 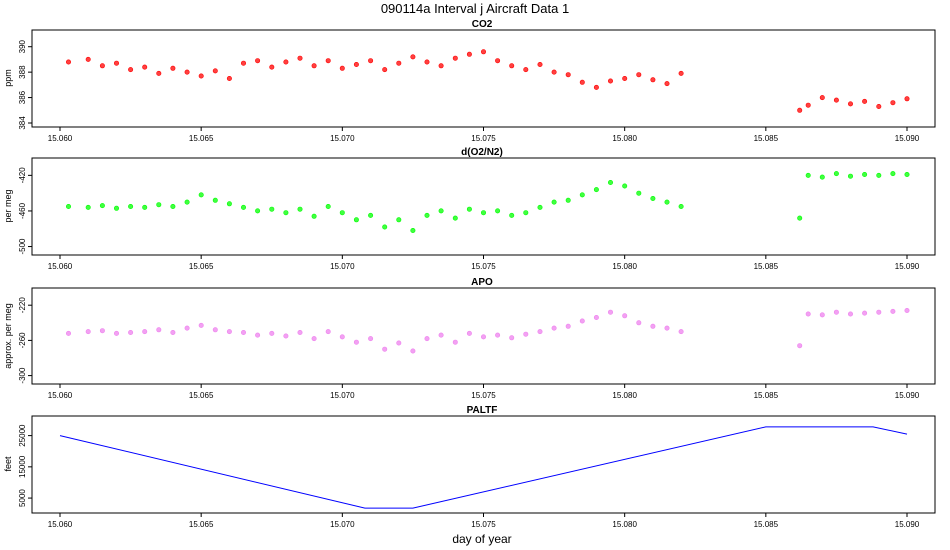 I want to click on marks-apo, so click(x=488, y=330).